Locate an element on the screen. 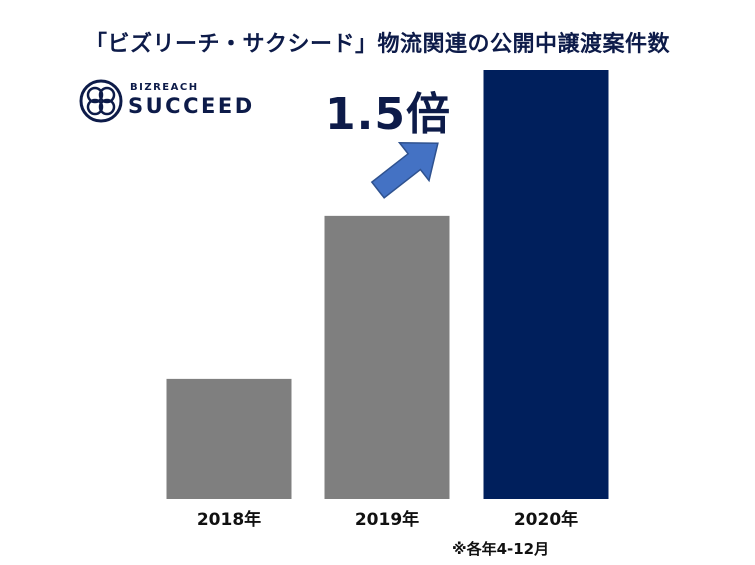  bar-2018年 is located at coordinates (229, 438).